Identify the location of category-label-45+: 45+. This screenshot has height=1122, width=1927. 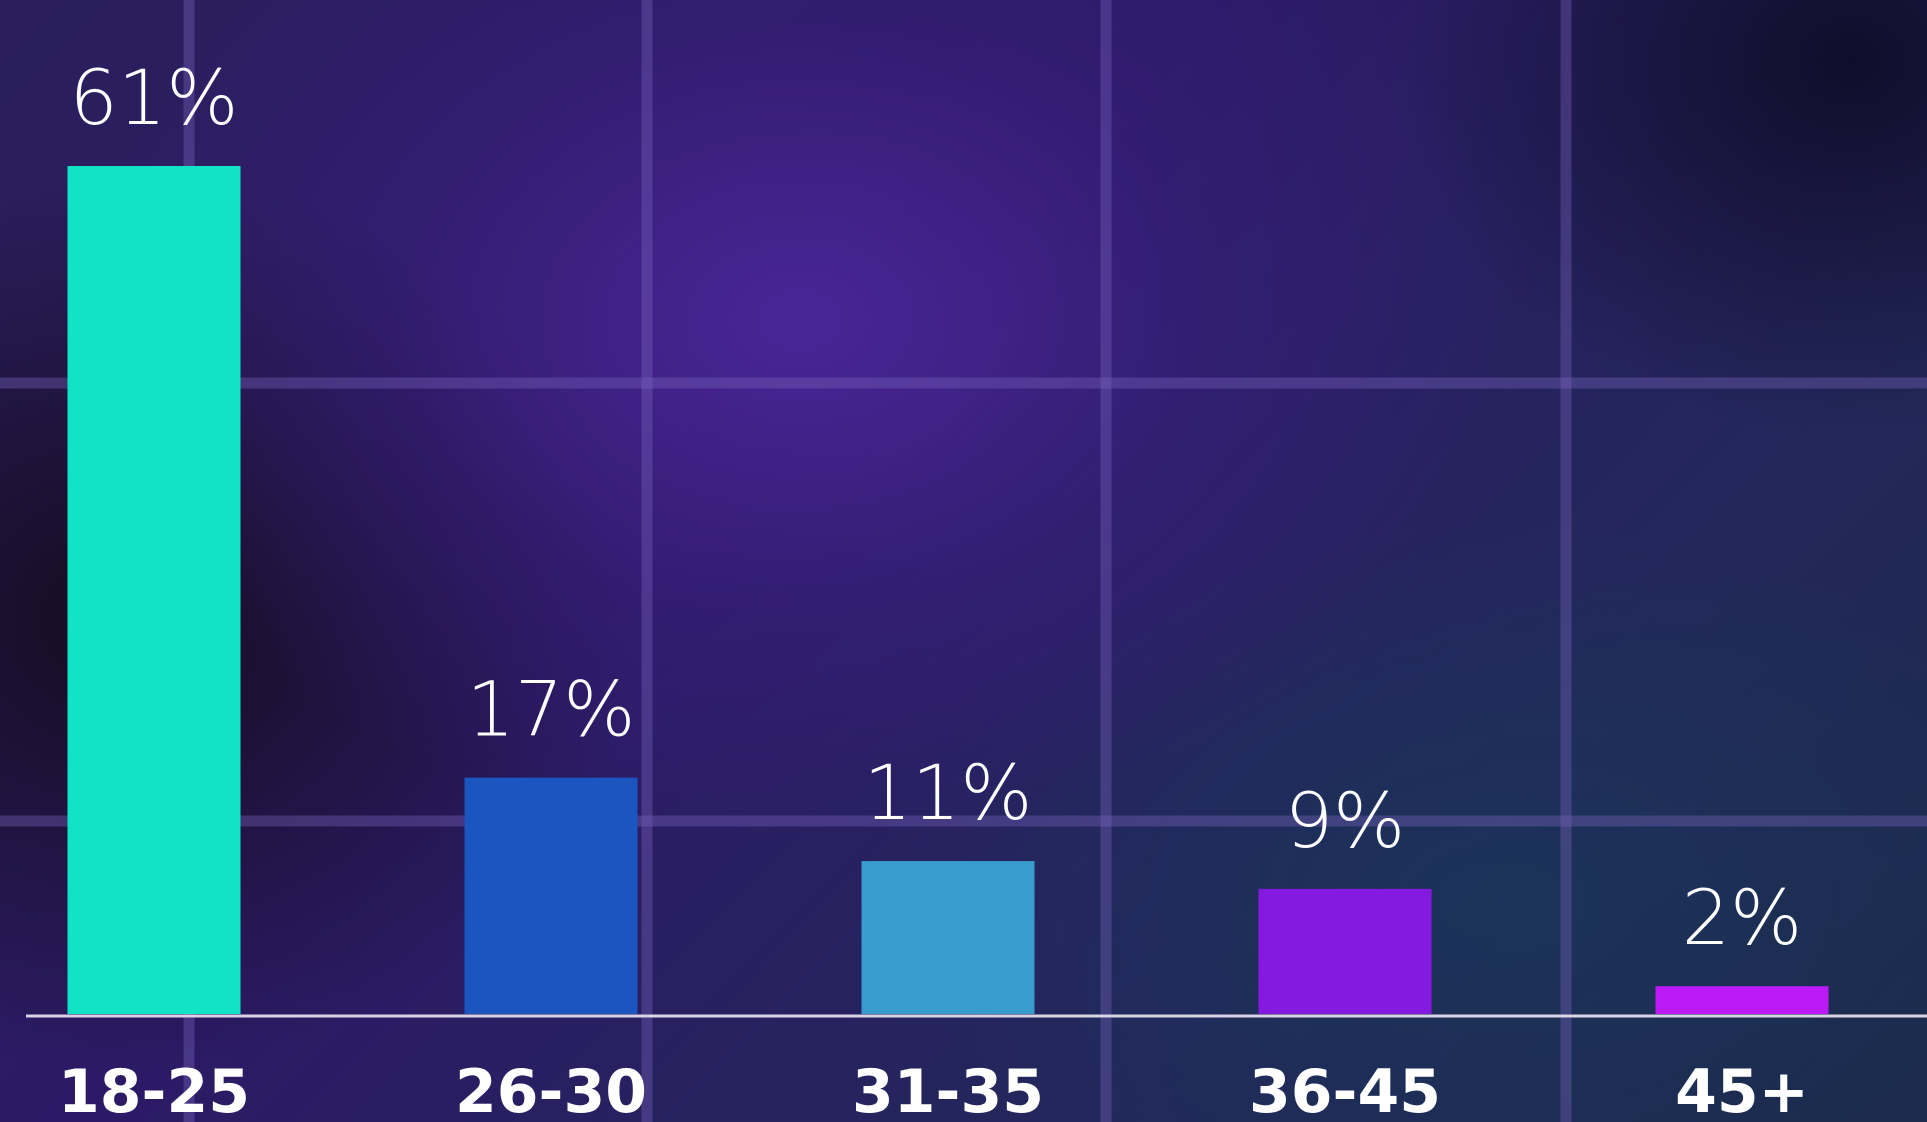
(1742, 1089).